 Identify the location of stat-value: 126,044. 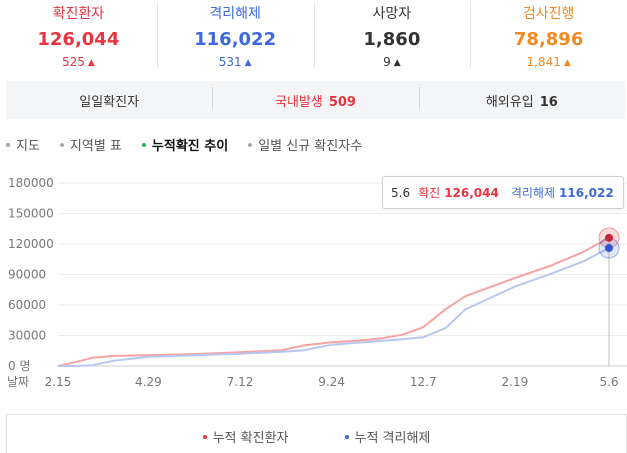
(78, 39).